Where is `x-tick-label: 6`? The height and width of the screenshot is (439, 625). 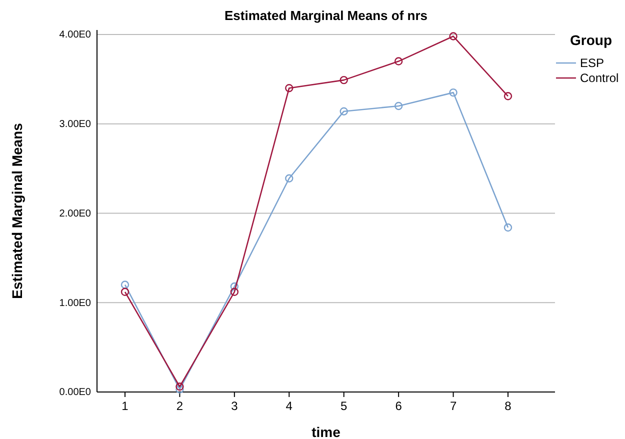 x-tick-label: 6 is located at coordinates (398, 406).